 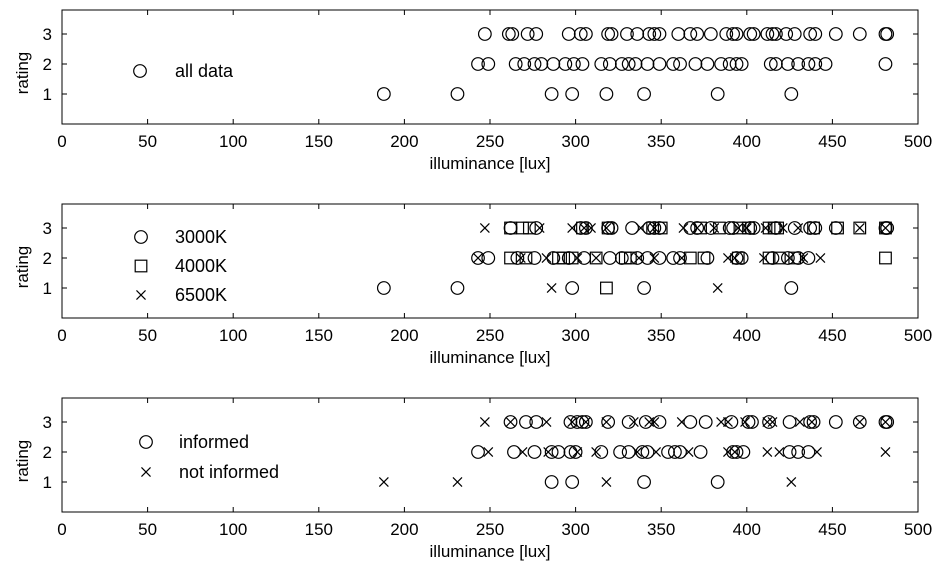 I want to click on x-tick-label: 100, so click(x=233, y=141).